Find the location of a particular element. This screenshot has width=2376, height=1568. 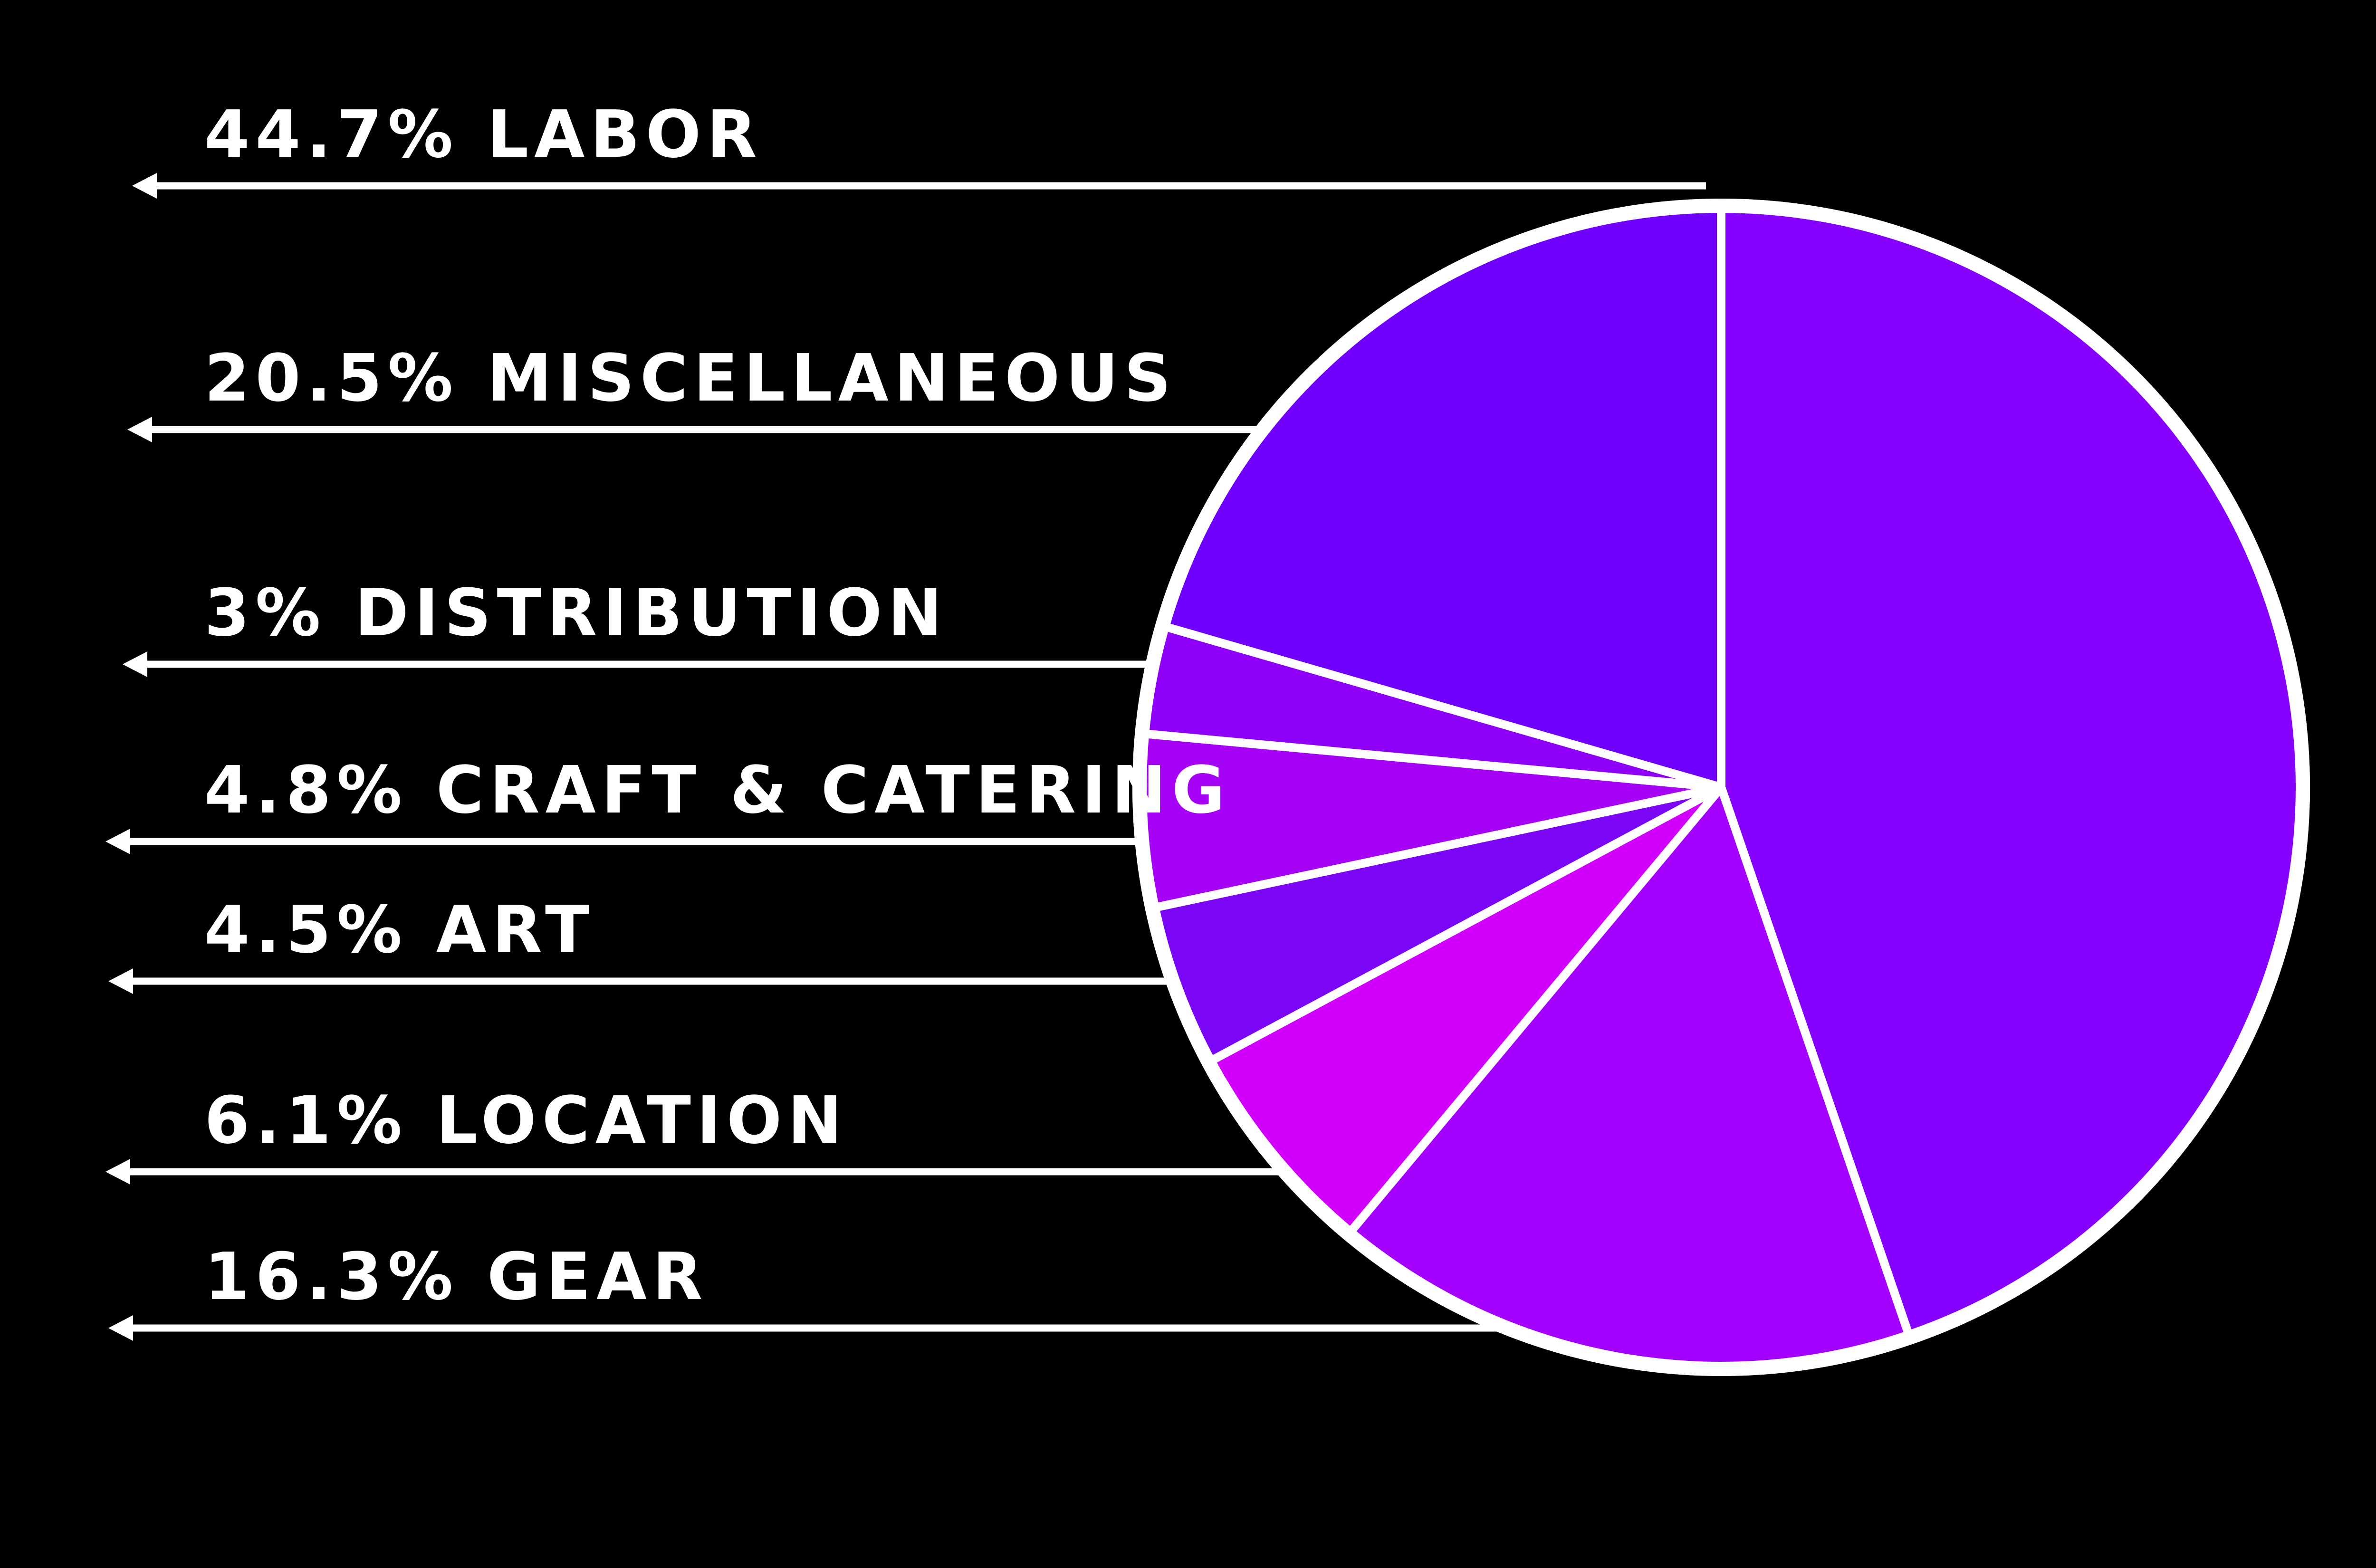

callout-label-distribution: 3% DISTRIBUTION is located at coordinates (576, 613).